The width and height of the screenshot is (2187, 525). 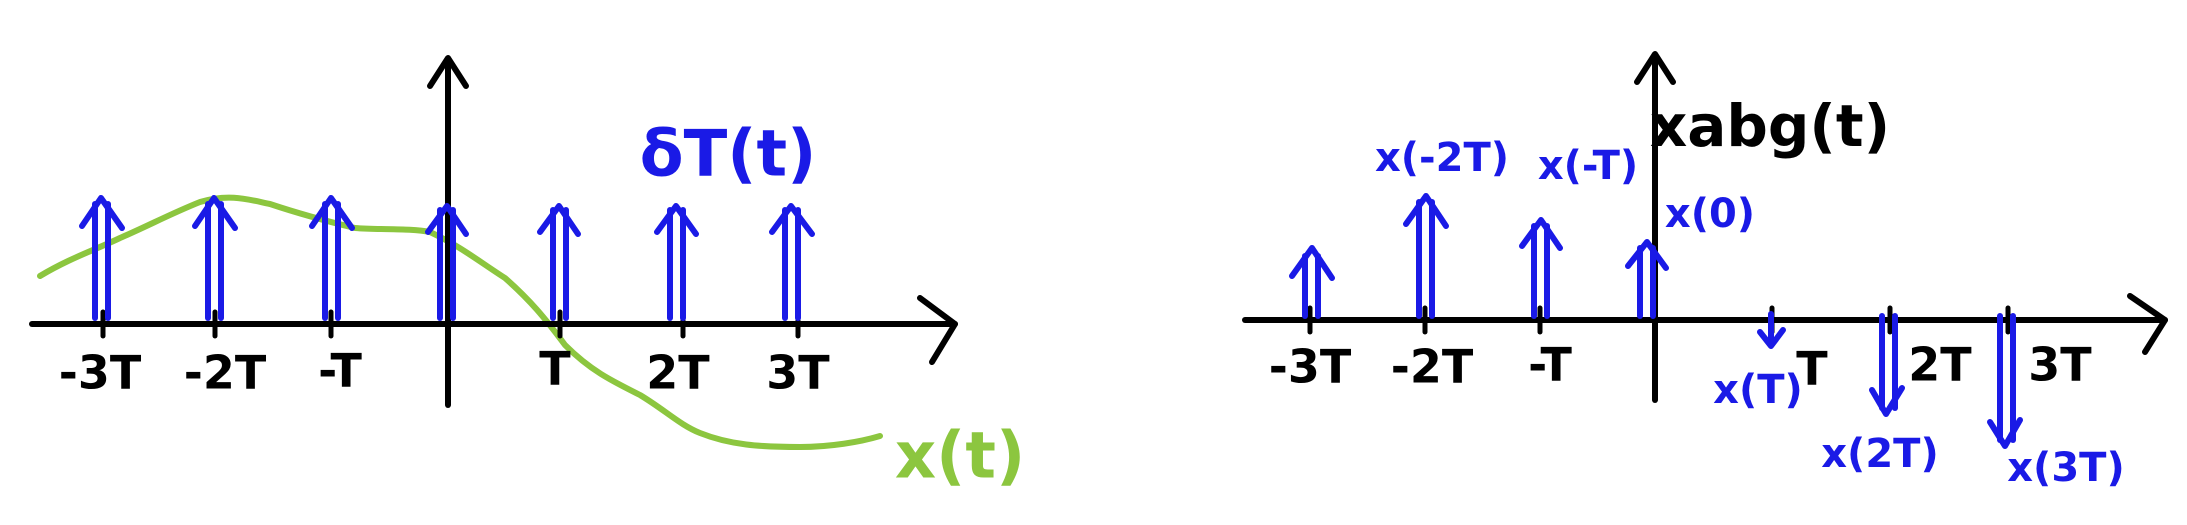 I want to click on right-tick-label: 2T, so click(x=1940, y=365).